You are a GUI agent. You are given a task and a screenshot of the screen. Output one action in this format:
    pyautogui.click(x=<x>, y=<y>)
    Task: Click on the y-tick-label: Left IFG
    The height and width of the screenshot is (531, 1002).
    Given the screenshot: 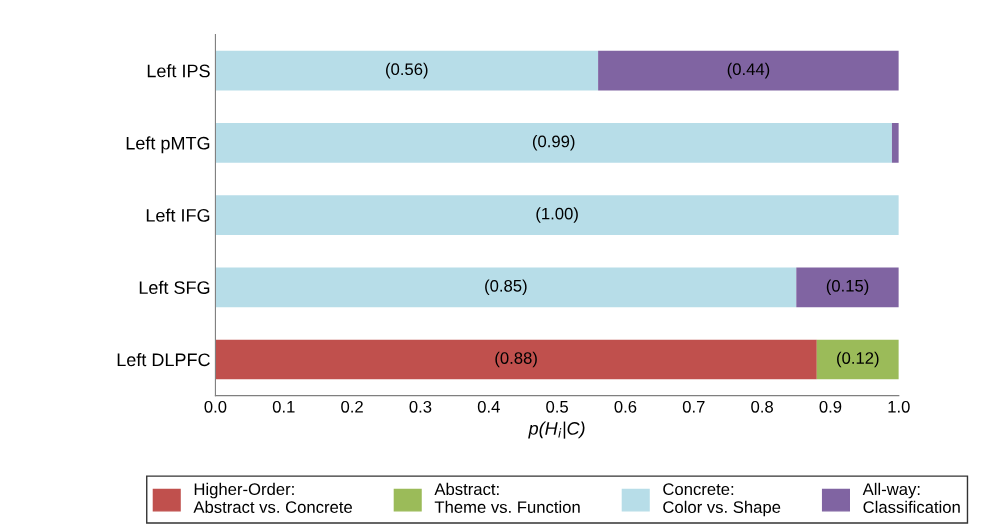 What is the action you would take?
    pyautogui.click(x=178, y=215)
    